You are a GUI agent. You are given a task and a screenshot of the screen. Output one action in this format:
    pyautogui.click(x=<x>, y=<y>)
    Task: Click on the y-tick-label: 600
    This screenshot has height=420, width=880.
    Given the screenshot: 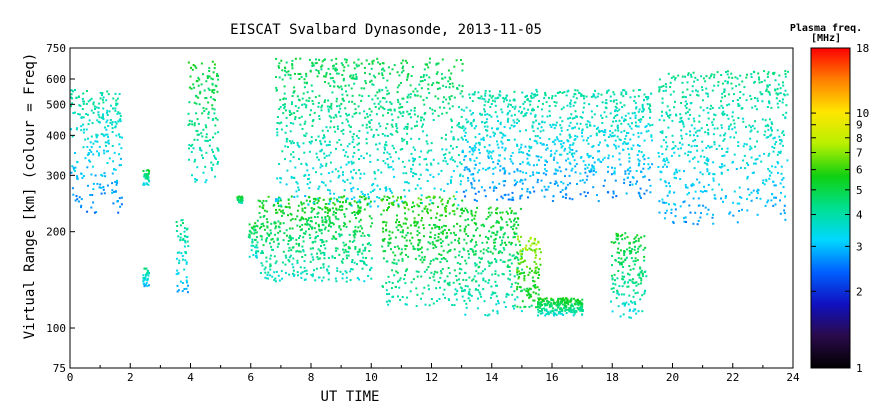 What is the action you would take?
    pyautogui.click(x=56, y=79)
    